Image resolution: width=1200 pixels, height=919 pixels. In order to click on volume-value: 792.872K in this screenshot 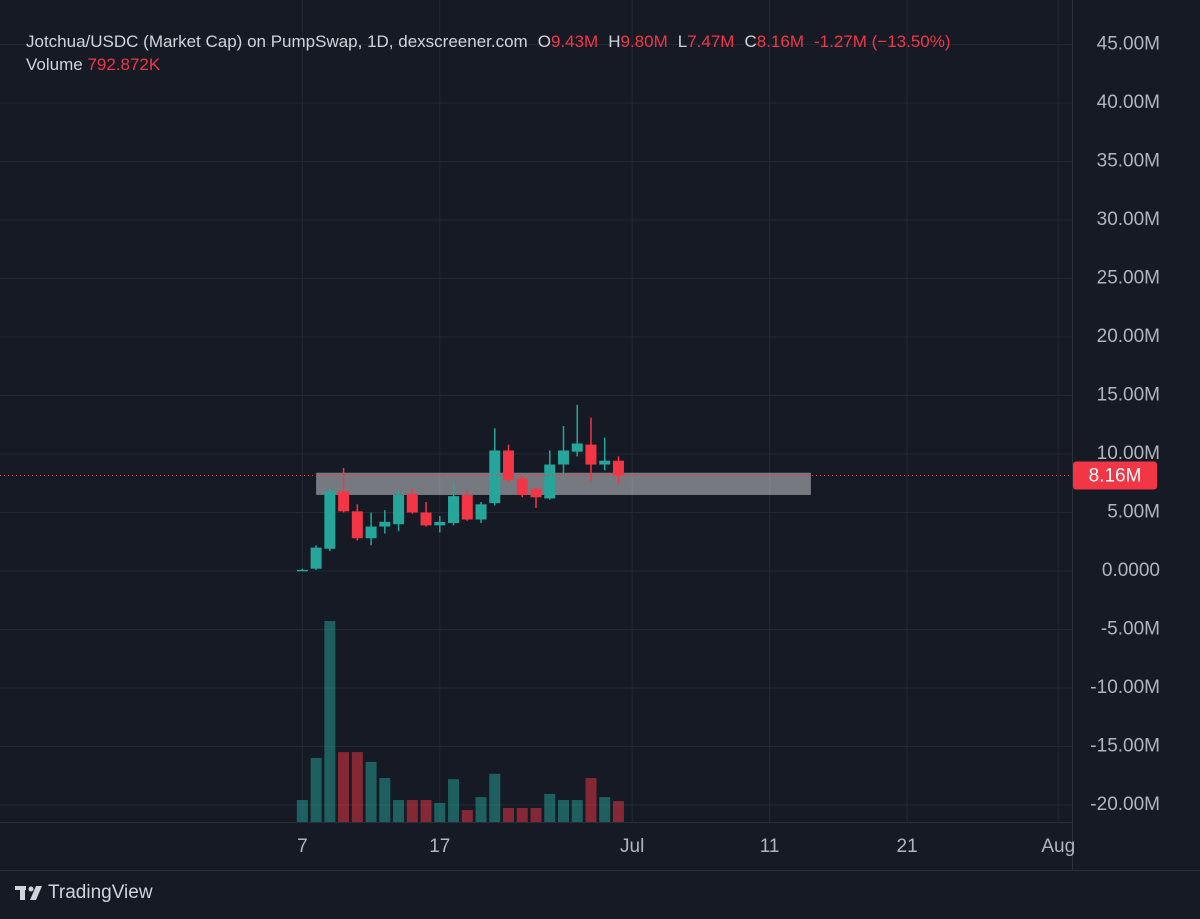, I will do `click(124, 64)`.